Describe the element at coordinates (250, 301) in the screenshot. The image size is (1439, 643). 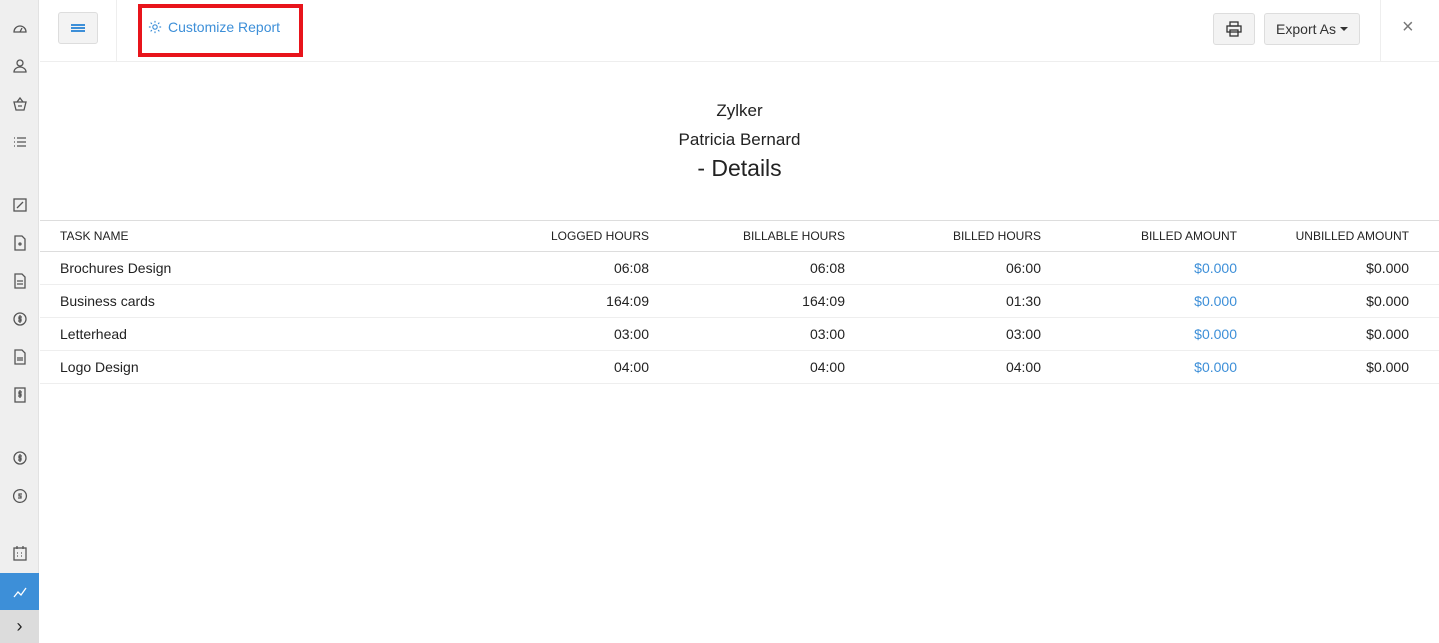
I see `cell-task-name: Business cards` at that location.